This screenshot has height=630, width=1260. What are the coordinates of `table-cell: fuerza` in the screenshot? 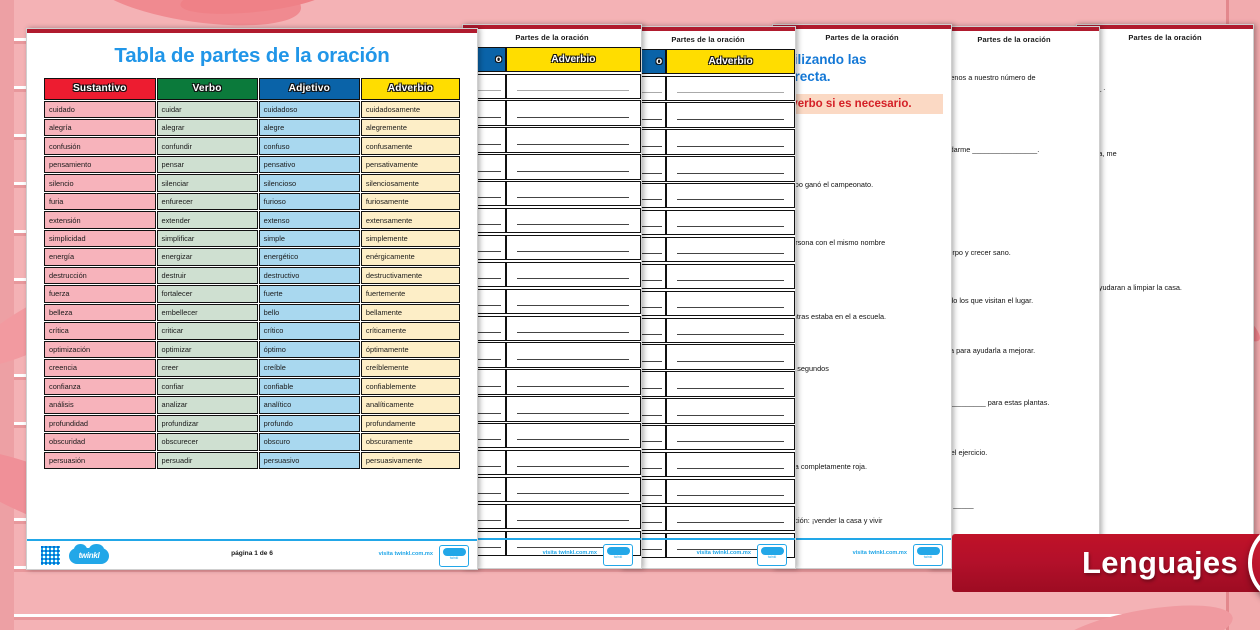 It's located at (100, 294).